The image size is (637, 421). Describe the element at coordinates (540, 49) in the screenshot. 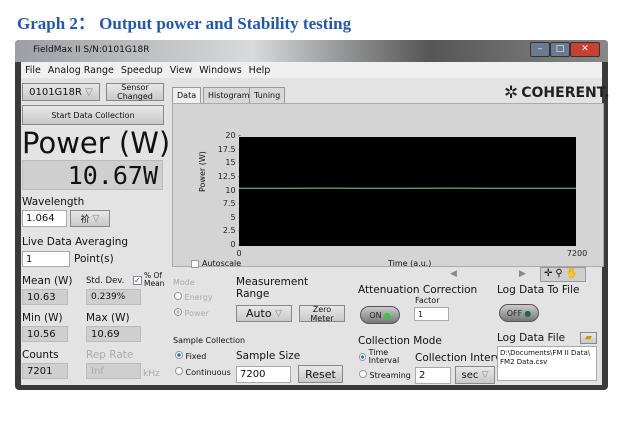

I see `minimize-button: –` at that location.